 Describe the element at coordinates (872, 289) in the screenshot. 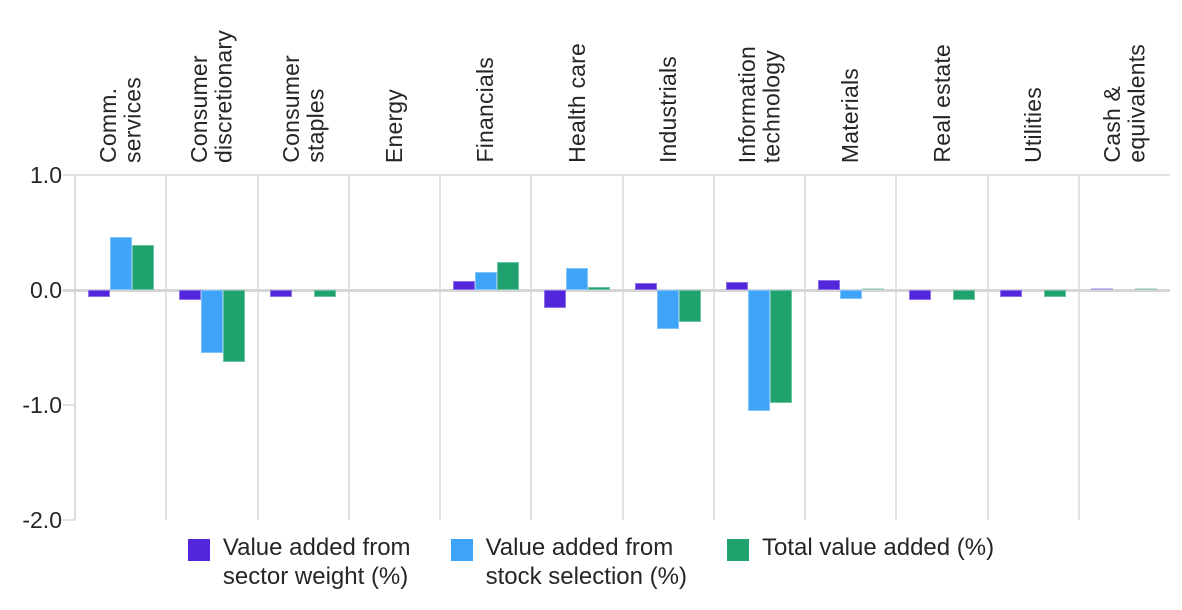

I see `bar-total-value-added-materials` at that location.